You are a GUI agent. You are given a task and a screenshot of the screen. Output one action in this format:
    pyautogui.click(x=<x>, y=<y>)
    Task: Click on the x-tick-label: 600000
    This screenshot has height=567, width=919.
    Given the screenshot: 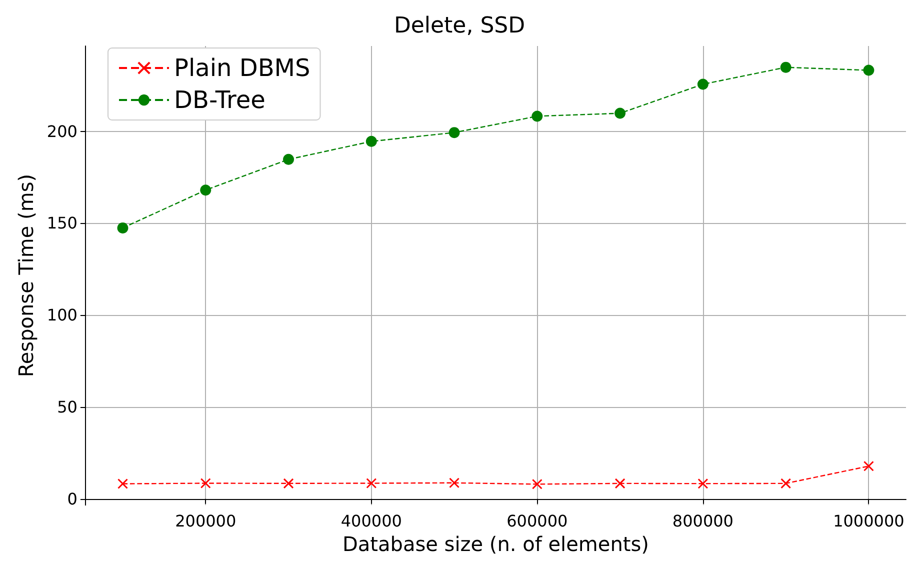 What is the action you would take?
    pyautogui.click(x=537, y=521)
    